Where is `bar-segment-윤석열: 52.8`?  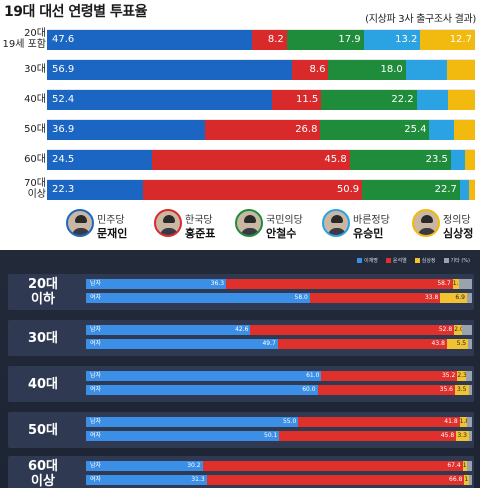 bar-segment-윤석열: 52.8 is located at coordinates (352, 330).